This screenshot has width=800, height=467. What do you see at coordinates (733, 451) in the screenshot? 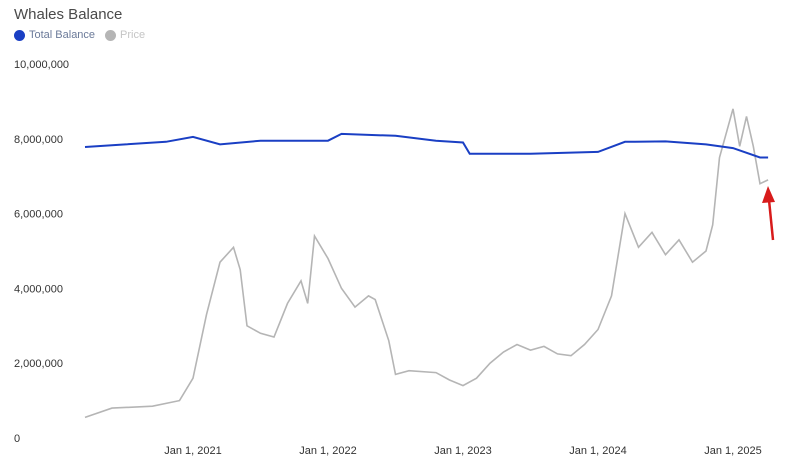
I see `x-tick-label: Jan 1, 2025` at bounding box center [733, 451].